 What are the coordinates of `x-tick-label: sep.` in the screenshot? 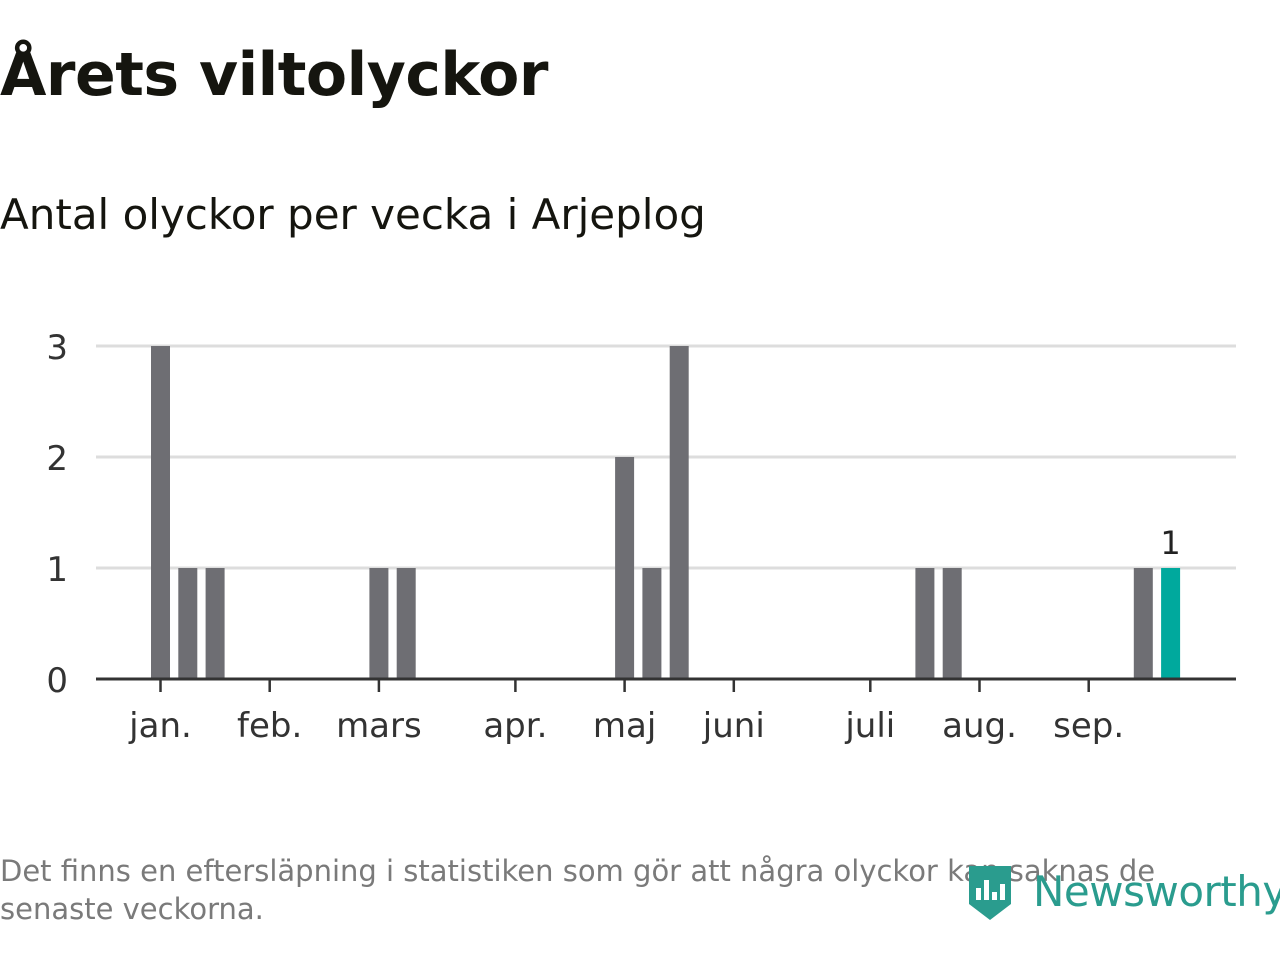 It's located at (1088, 726).